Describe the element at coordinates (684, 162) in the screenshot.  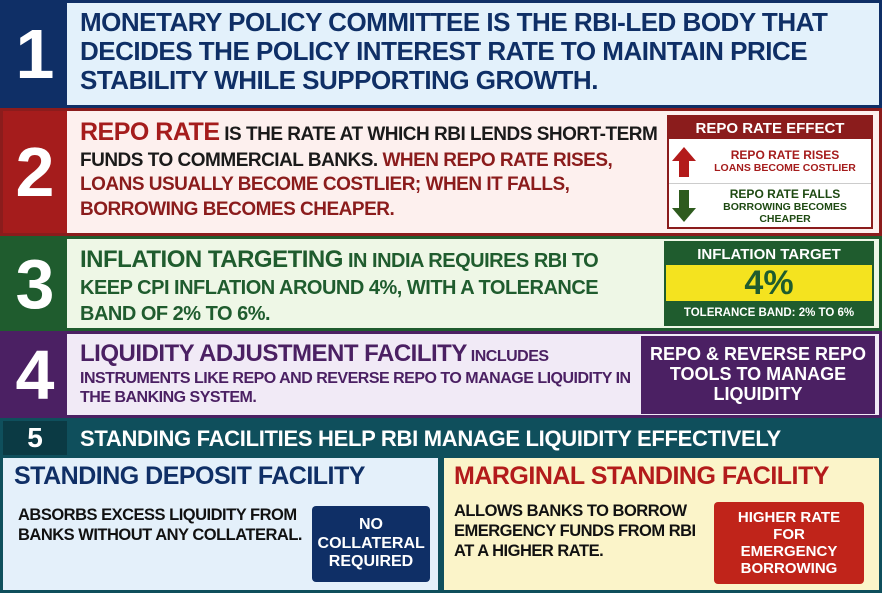
I see `up-arrow` at that location.